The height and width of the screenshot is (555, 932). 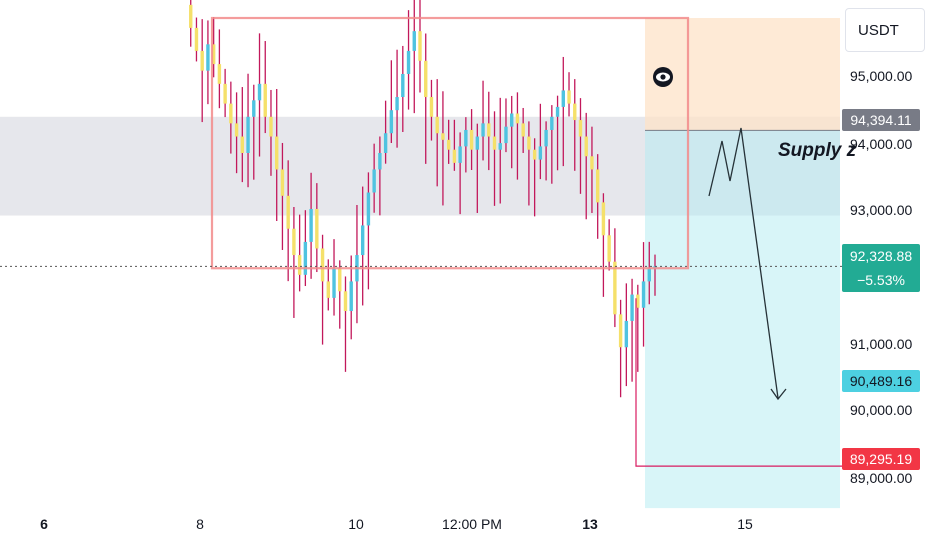 What do you see at coordinates (881, 459) in the screenshot?
I see `stop-price-tag: 89,295.19` at bounding box center [881, 459].